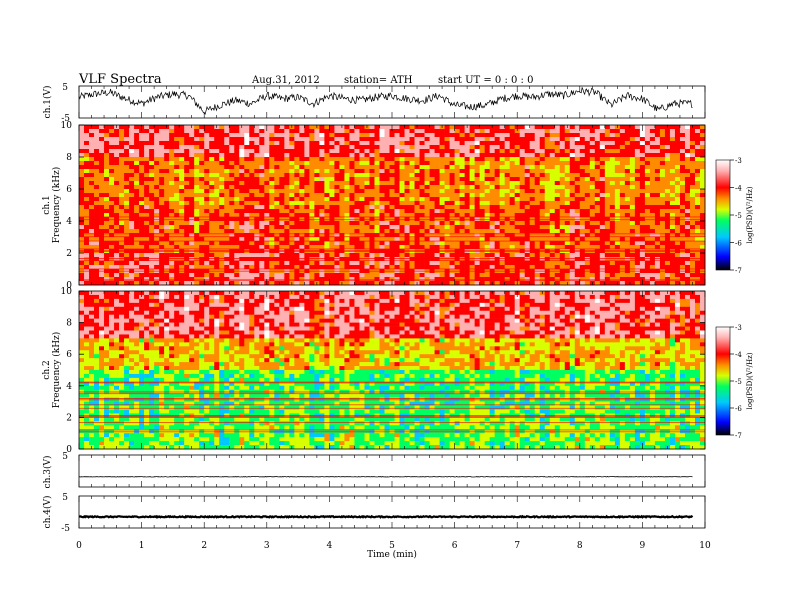  Describe the element at coordinates (65, 119) in the screenshot. I see `ch1-y-tick-bottom: -5` at that location.